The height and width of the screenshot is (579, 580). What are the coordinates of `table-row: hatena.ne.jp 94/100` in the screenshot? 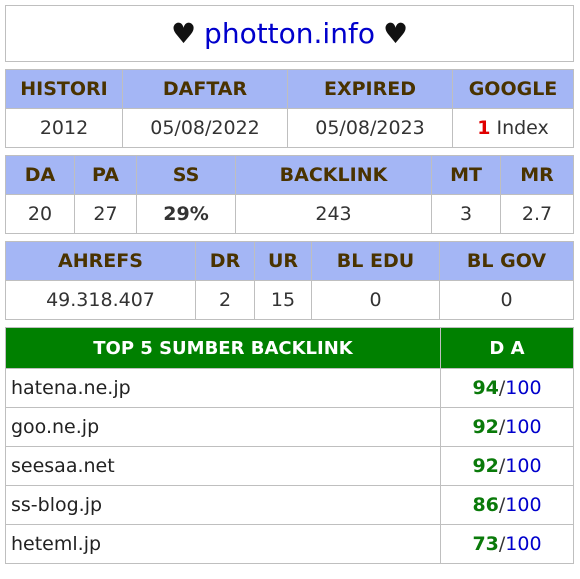 It's located at (289, 388).